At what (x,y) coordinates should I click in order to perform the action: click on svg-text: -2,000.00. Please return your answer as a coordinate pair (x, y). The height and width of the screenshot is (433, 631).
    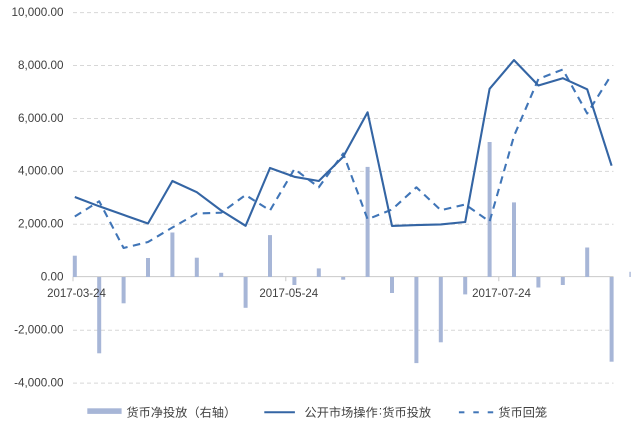
    Looking at the image, I should click on (39, 330).